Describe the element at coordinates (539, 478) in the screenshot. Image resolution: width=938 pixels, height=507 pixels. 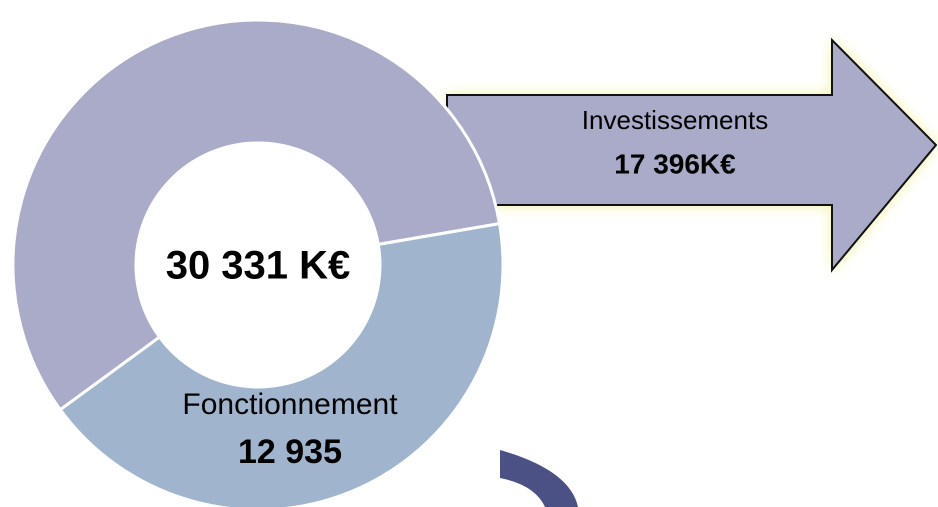
I see `decor-arc` at that location.